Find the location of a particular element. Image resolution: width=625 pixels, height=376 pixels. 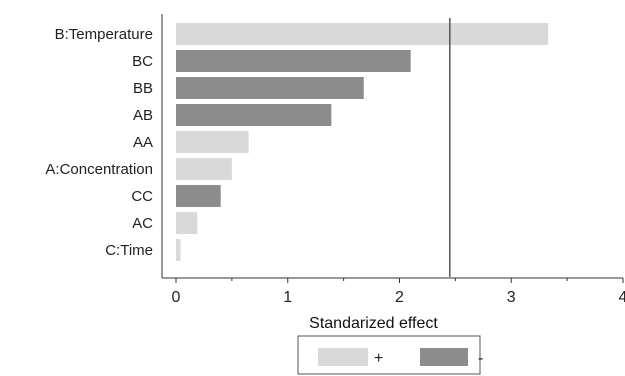

x-tick-label: 1 is located at coordinates (287, 297).